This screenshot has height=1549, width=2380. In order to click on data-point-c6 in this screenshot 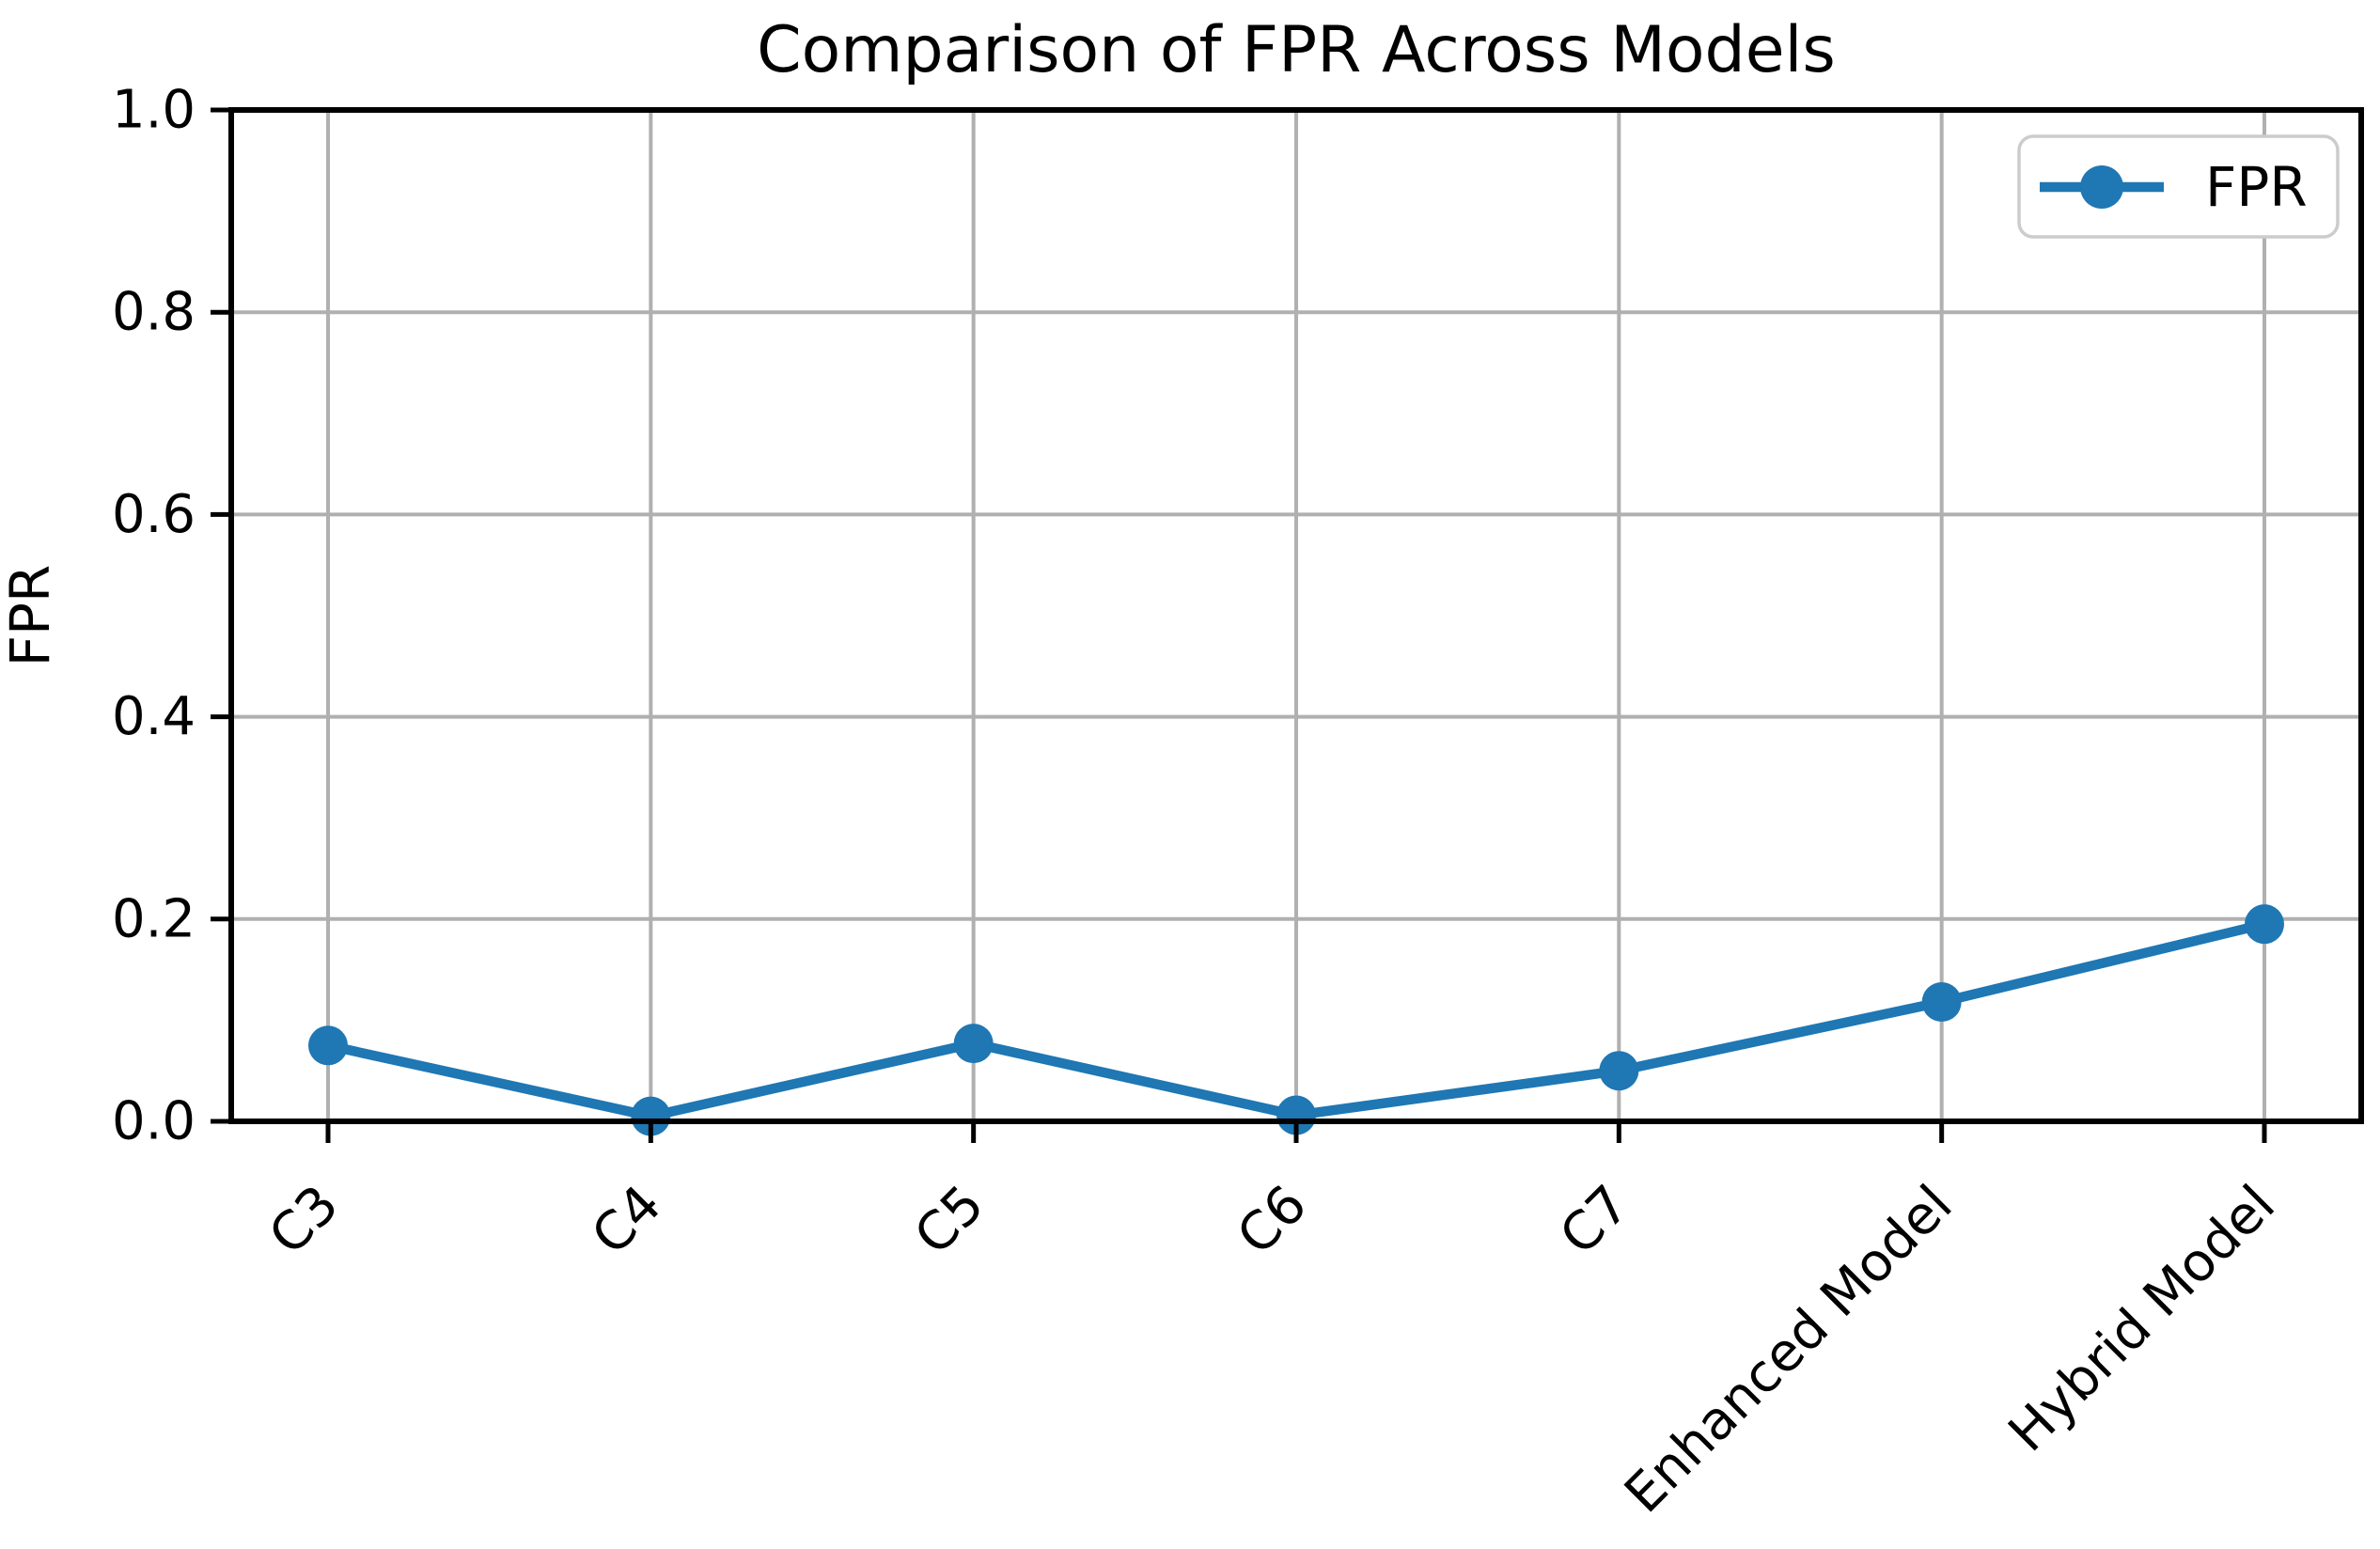, I will do `click(1296, 1115)`.